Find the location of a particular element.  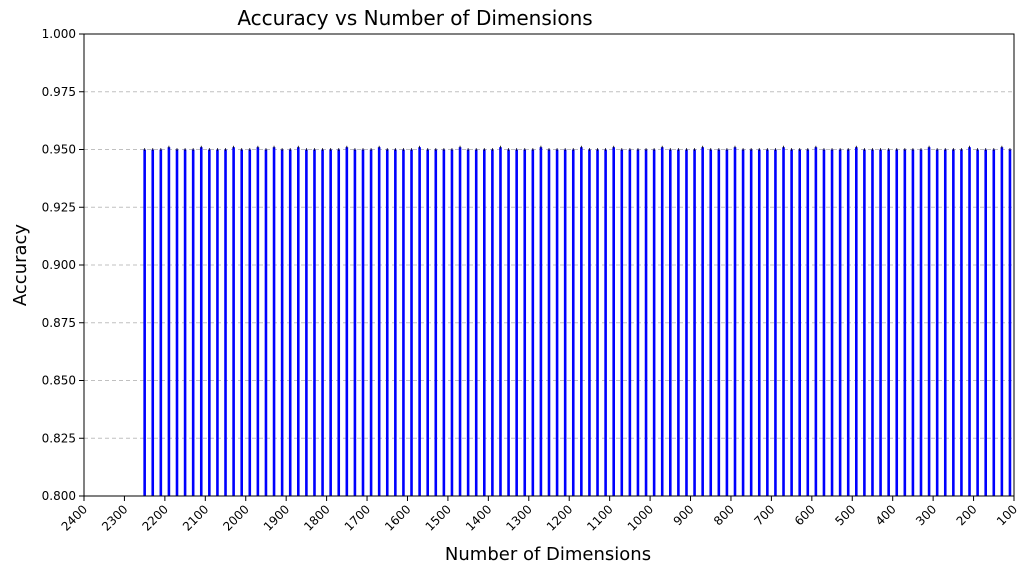

x-tick-label: 1100 is located at coordinates (599, 517).